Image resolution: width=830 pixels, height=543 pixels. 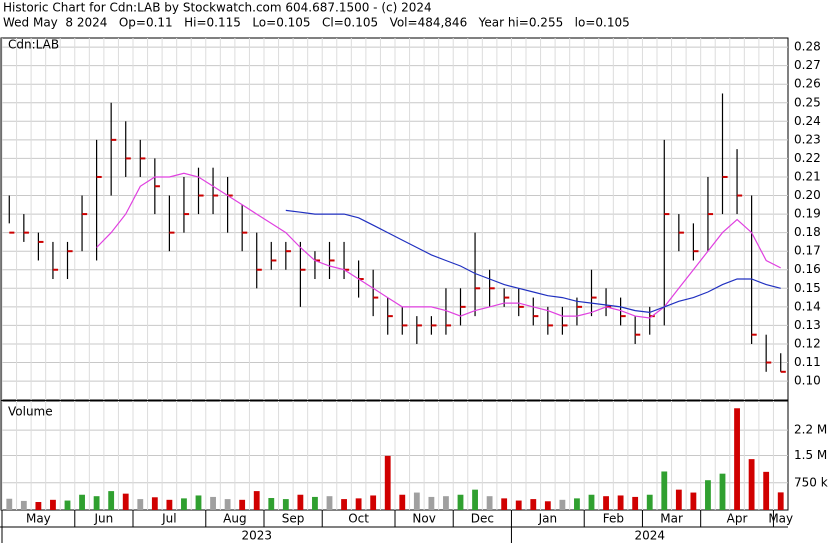 What do you see at coordinates (807, 121) in the screenshot?
I see `y-tick-label: 0.24` at bounding box center [807, 121].